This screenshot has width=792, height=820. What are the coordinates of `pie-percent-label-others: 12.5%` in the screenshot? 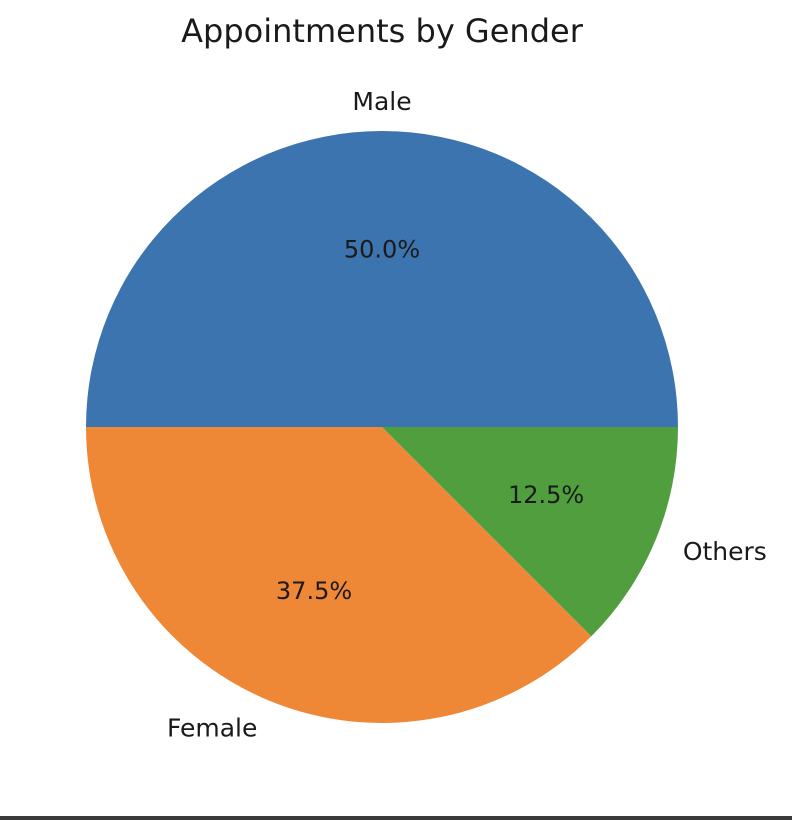 It's located at (546, 495).